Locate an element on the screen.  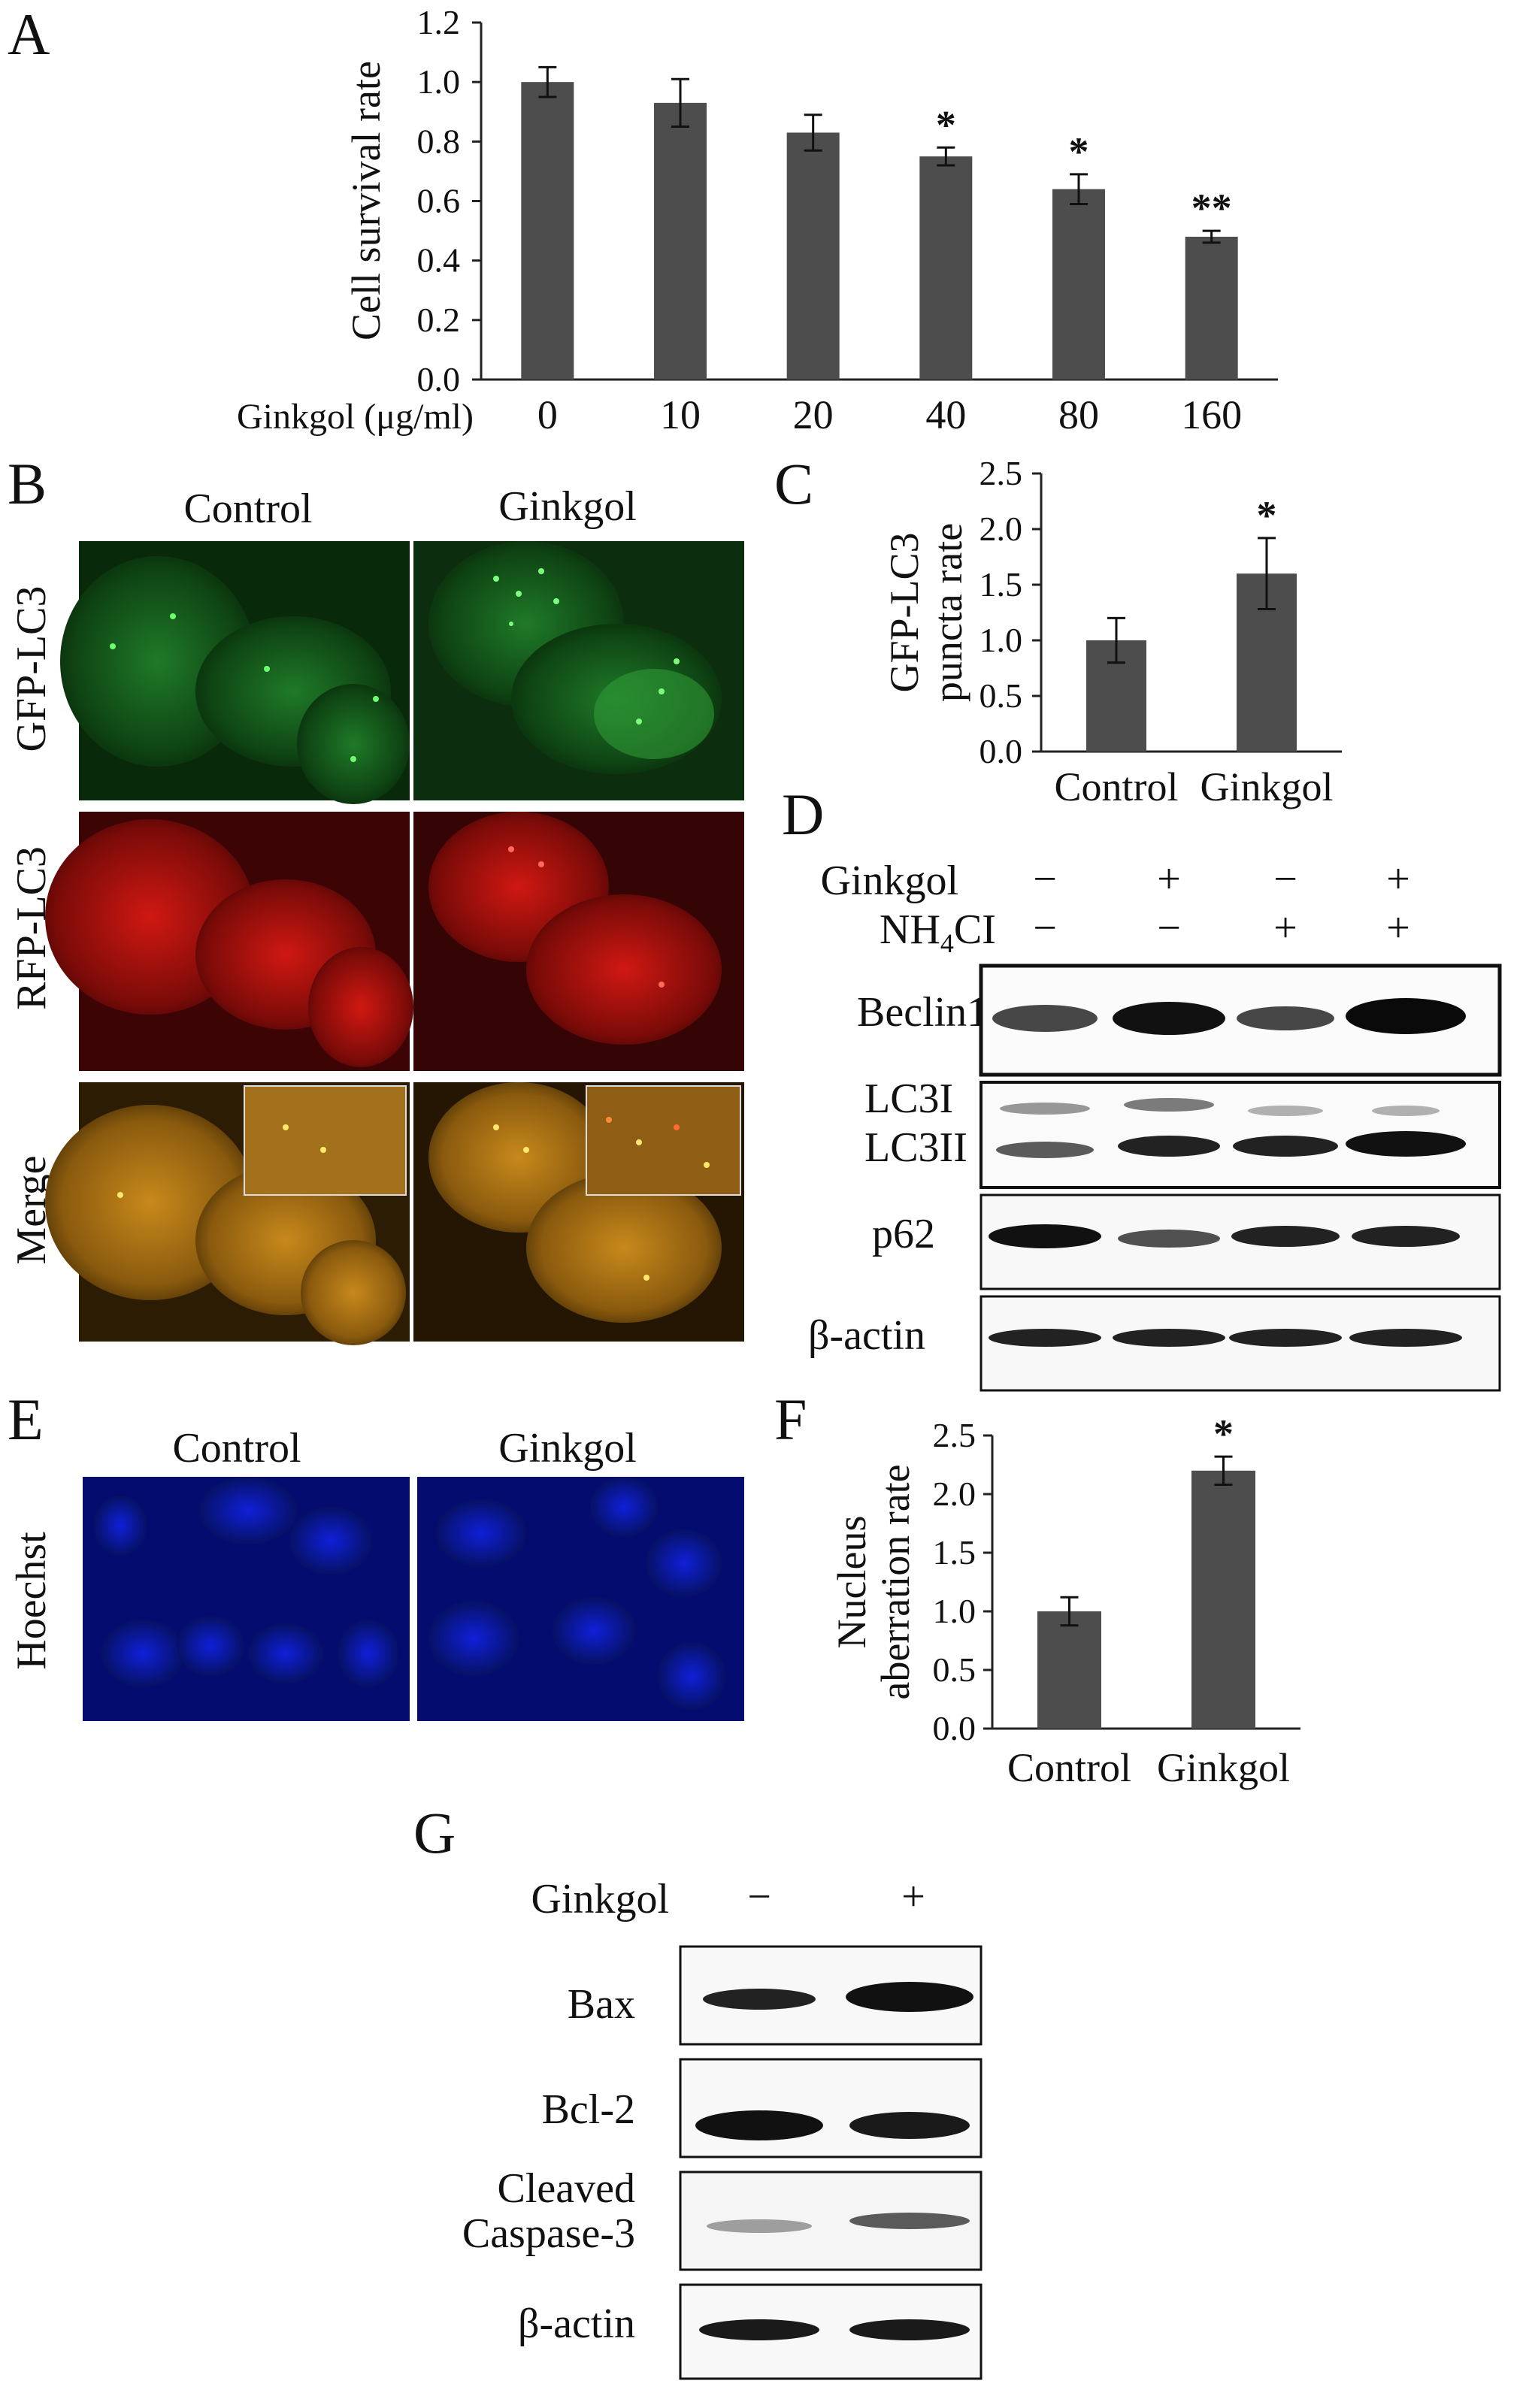
blot-label-beta-actin-g: β-actin is located at coordinates (576, 2324).